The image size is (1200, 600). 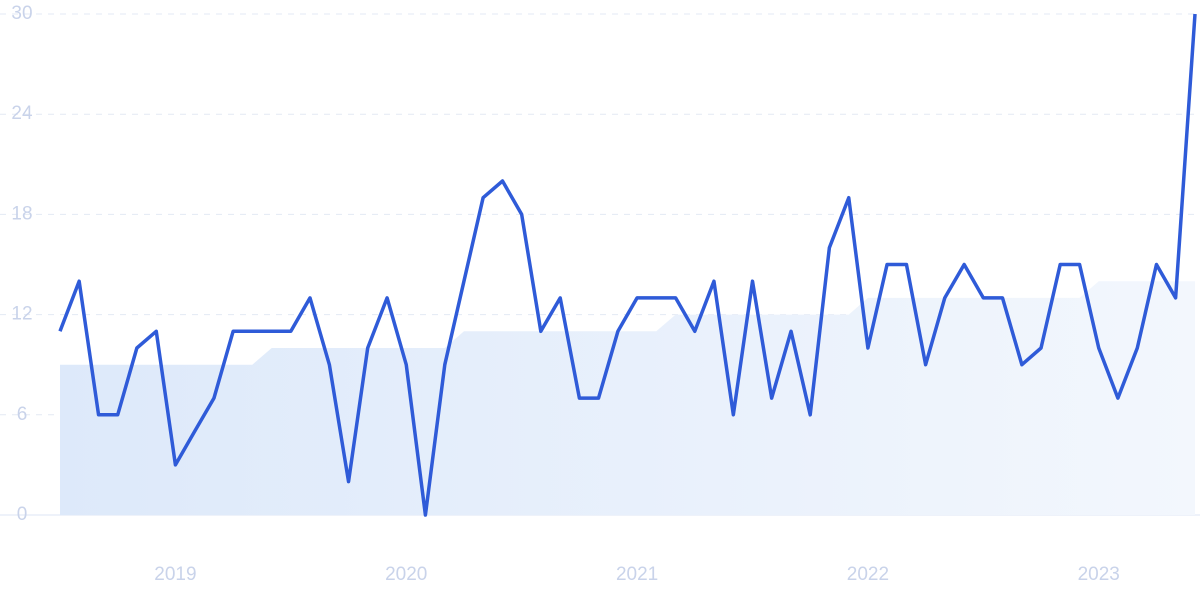 What do you see at coordinates (406, 574) in the screenshot?
I see `x-tick-label: 2020` at bounding box center [406, 574].